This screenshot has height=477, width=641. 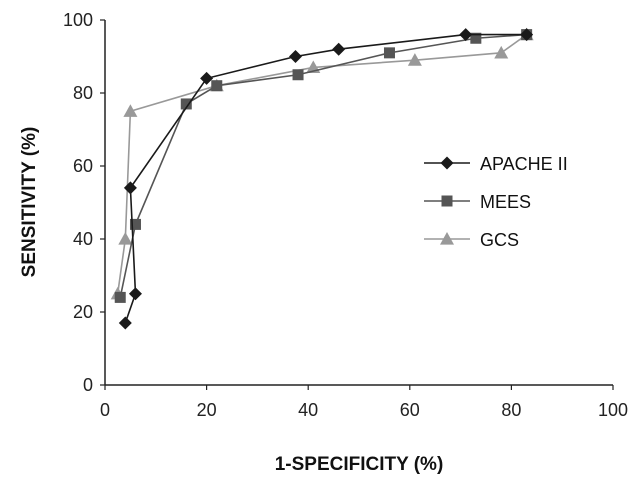 What do you see at coordinates (499, 240) in the screenshot?
I see `legend-label: GCS` at bounding box center [499, 240].